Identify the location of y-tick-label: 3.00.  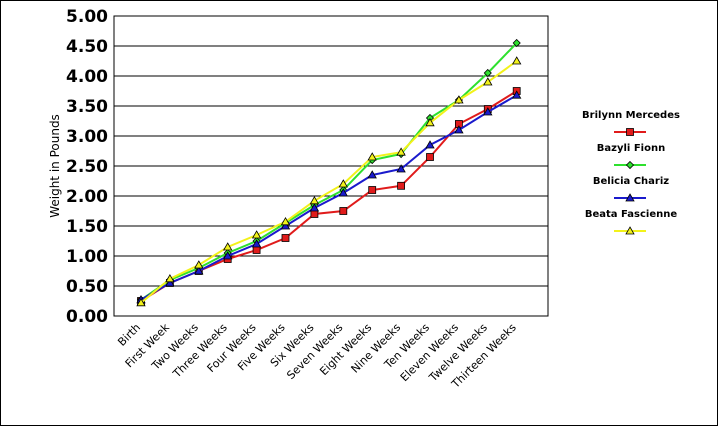
(87, 137).